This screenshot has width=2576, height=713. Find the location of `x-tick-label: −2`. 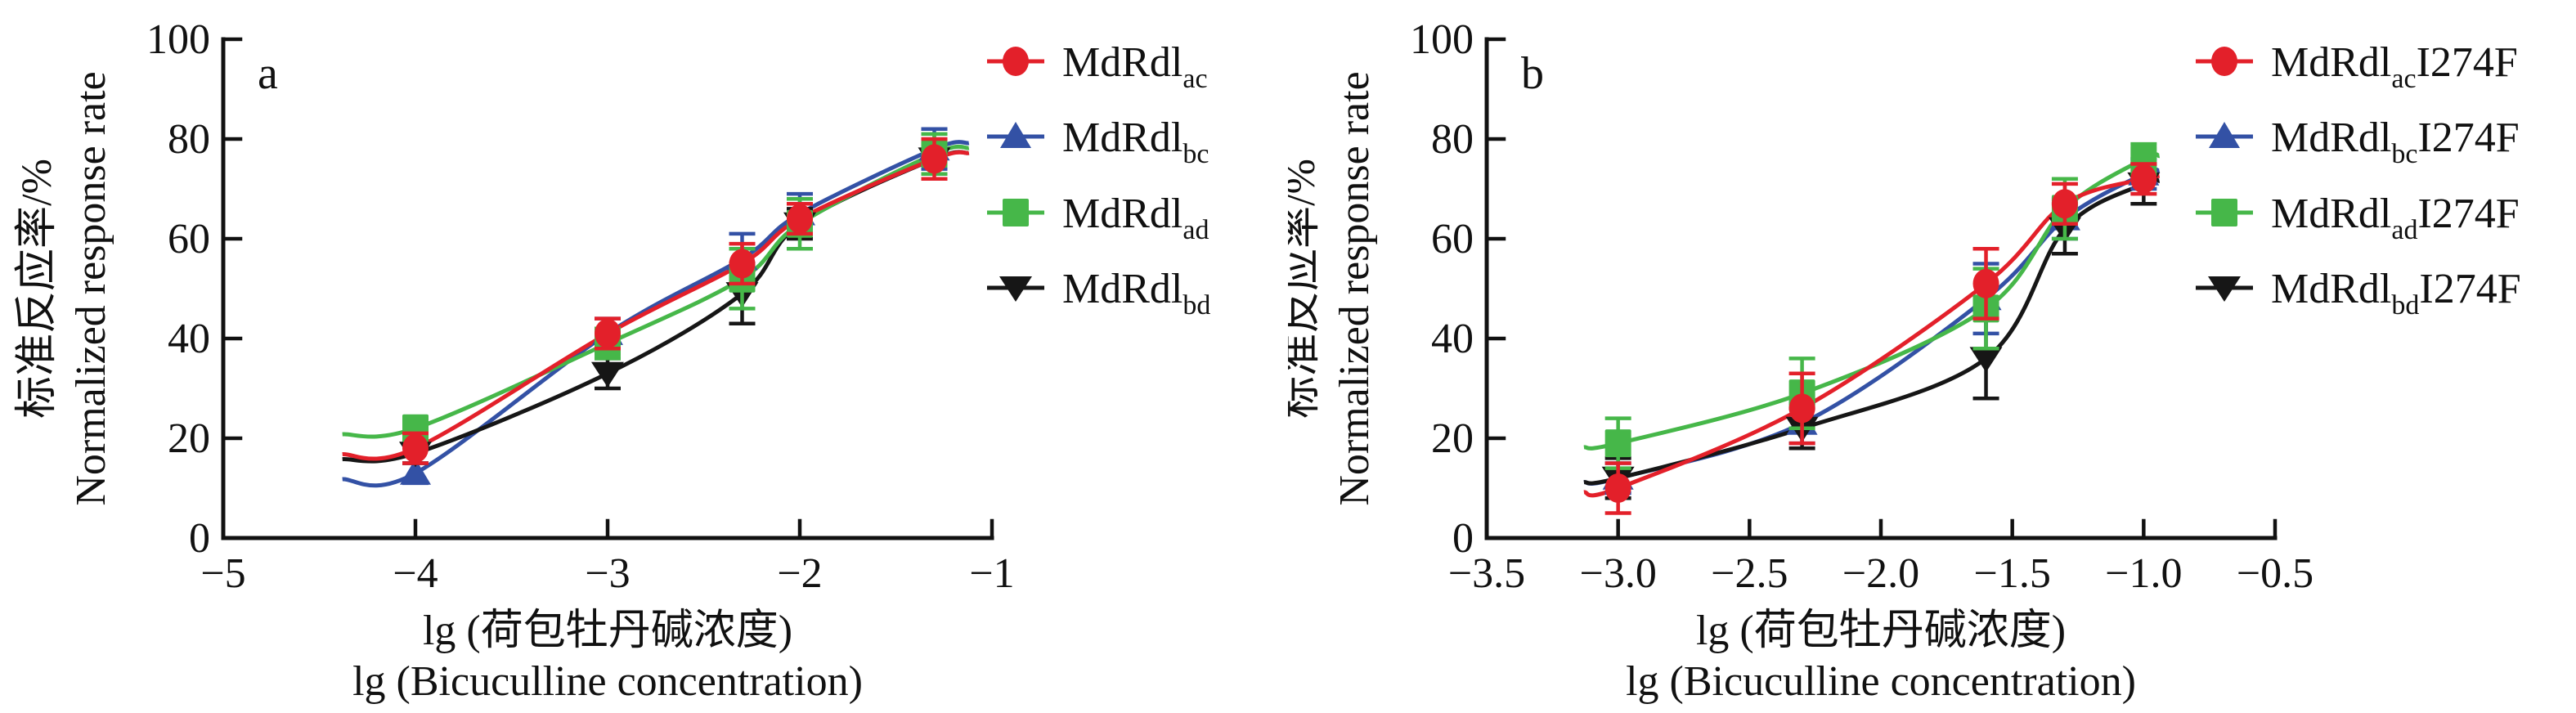

x-tick-label: −2 is located at coordinates (799, 573).